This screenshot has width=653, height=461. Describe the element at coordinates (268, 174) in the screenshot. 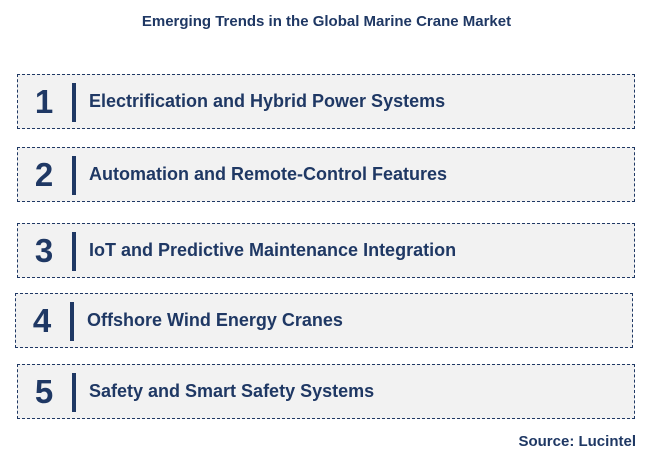

I see `trend-label: Automation and Remote-Control Features` at that location.